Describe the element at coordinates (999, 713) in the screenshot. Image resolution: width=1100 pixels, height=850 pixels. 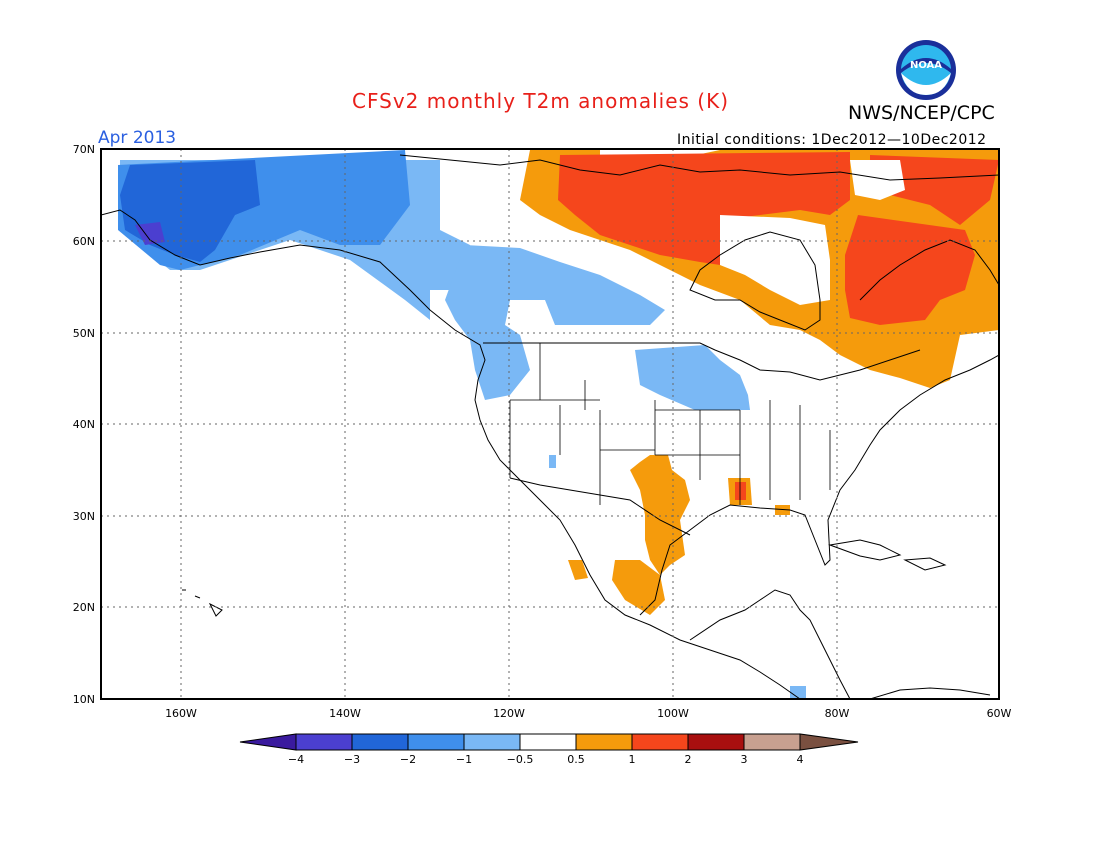
I see `lon-label: 60W` at that location.